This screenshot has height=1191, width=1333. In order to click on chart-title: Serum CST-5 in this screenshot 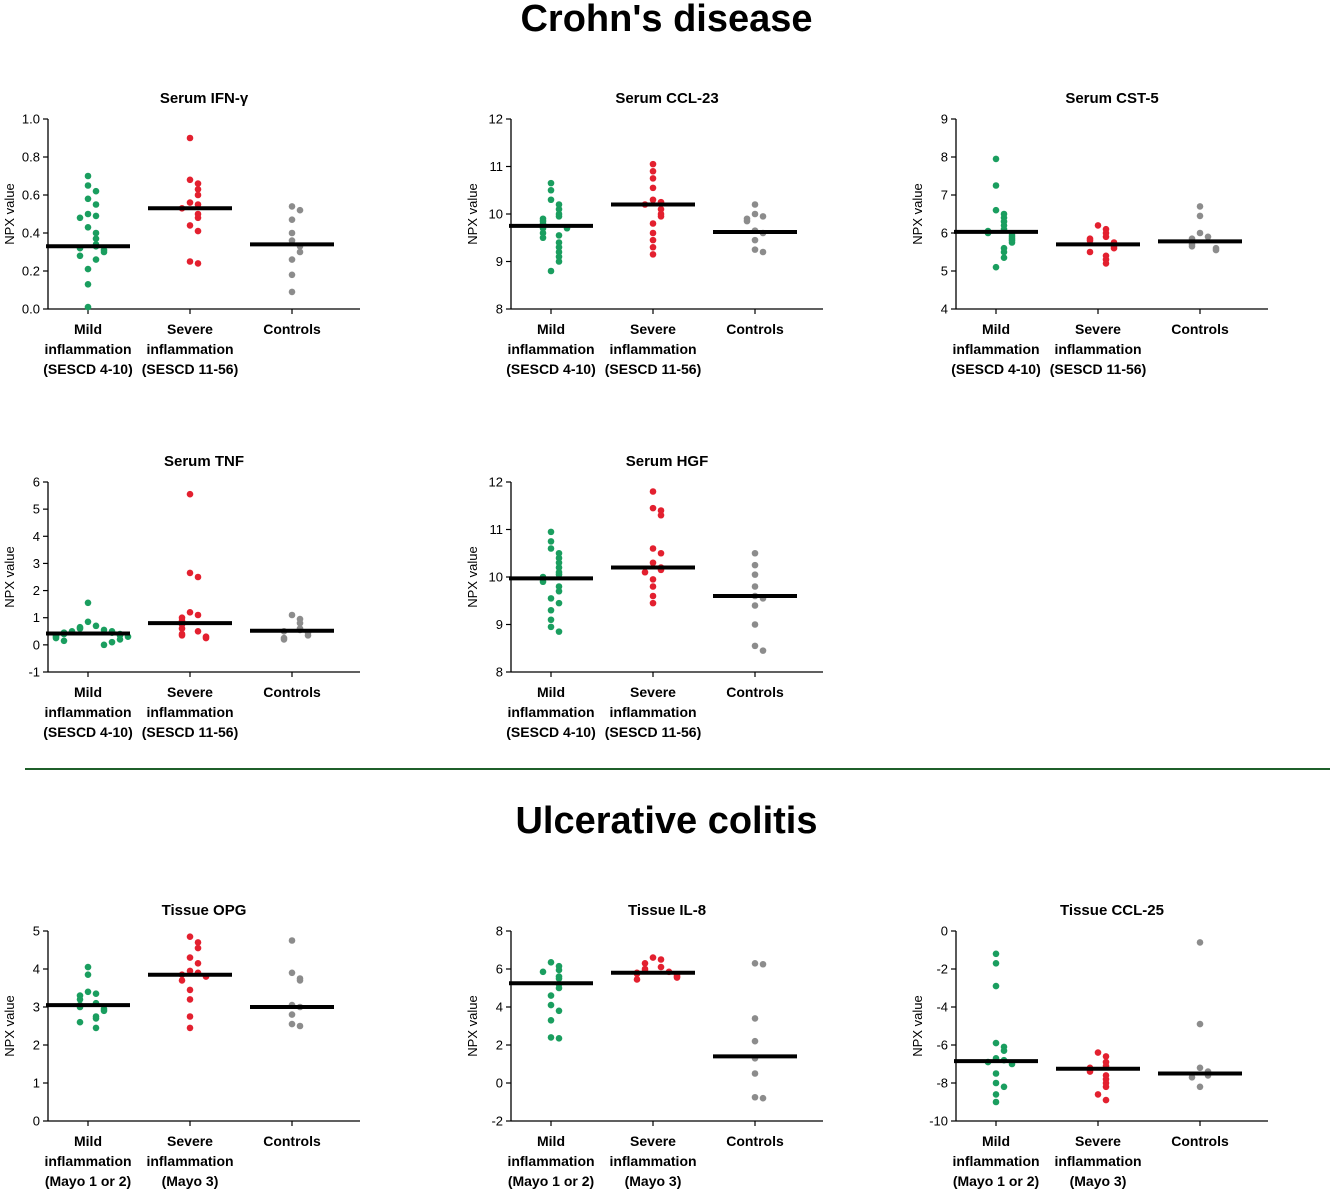, I will do `click(1111, 98)`.